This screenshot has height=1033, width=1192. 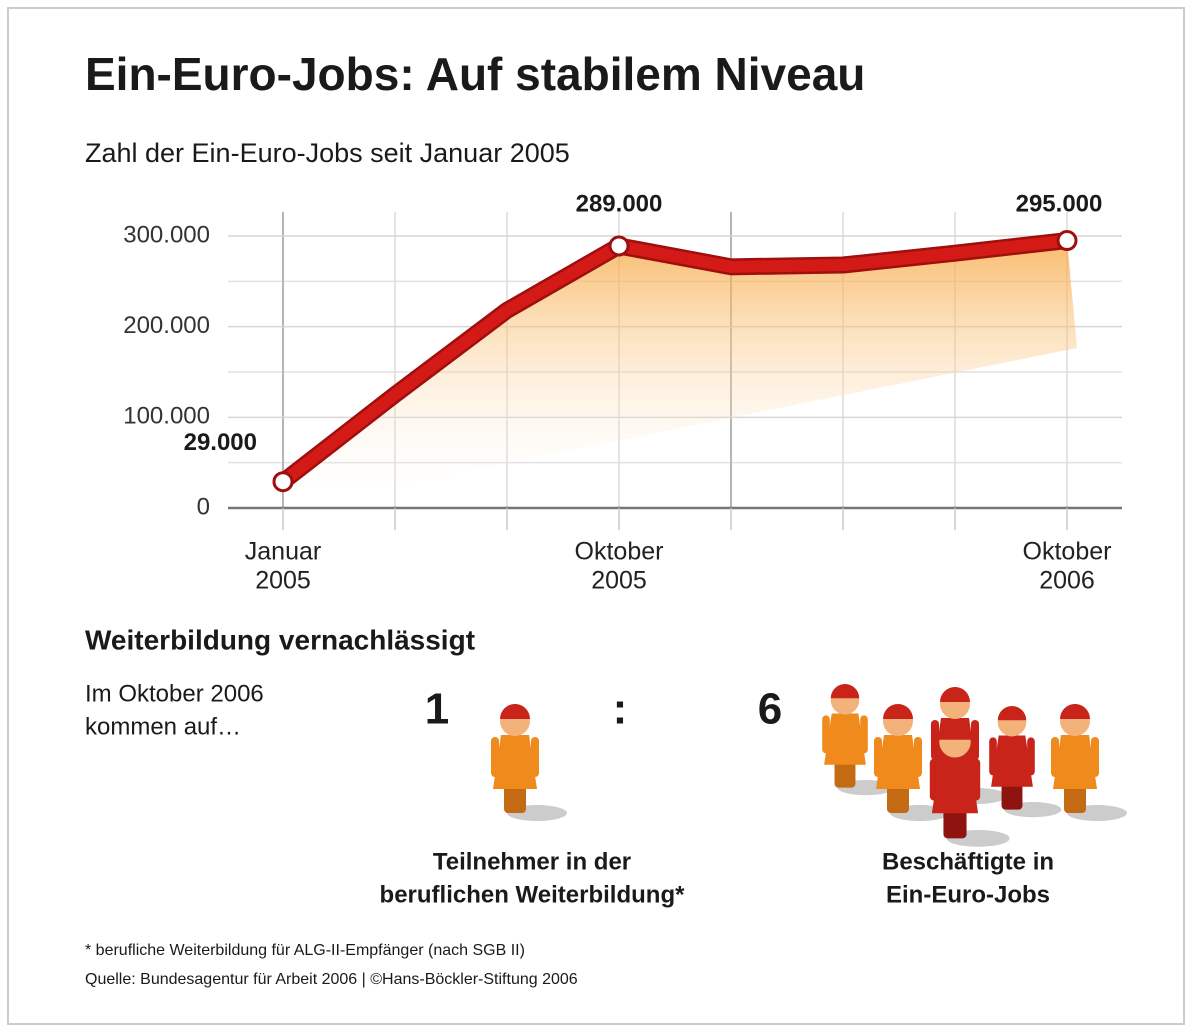 I want to click on ratio-right: 6, so click(x=770, y=709).